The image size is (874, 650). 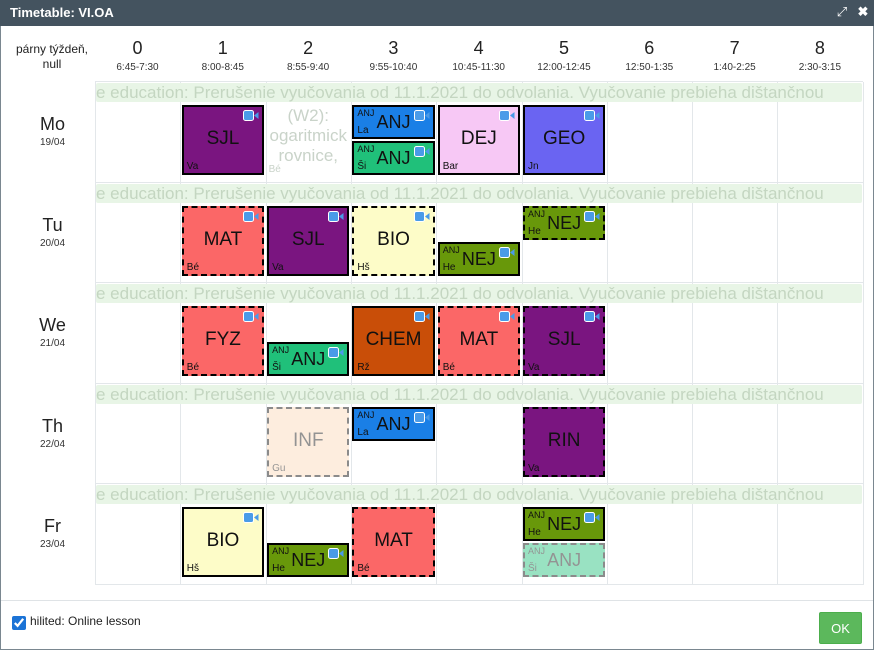 I want to click on lesson-card: INF Gu, so click(x=308, y=441).